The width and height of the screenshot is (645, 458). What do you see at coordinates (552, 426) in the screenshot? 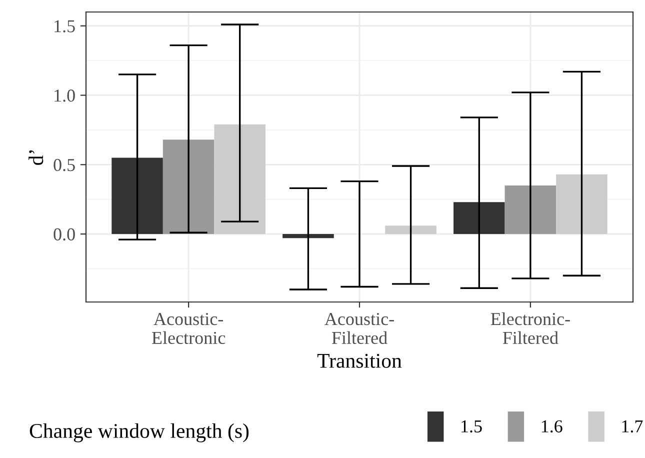
I see `legend-label: 1.6` at bounding box center [552, 426].